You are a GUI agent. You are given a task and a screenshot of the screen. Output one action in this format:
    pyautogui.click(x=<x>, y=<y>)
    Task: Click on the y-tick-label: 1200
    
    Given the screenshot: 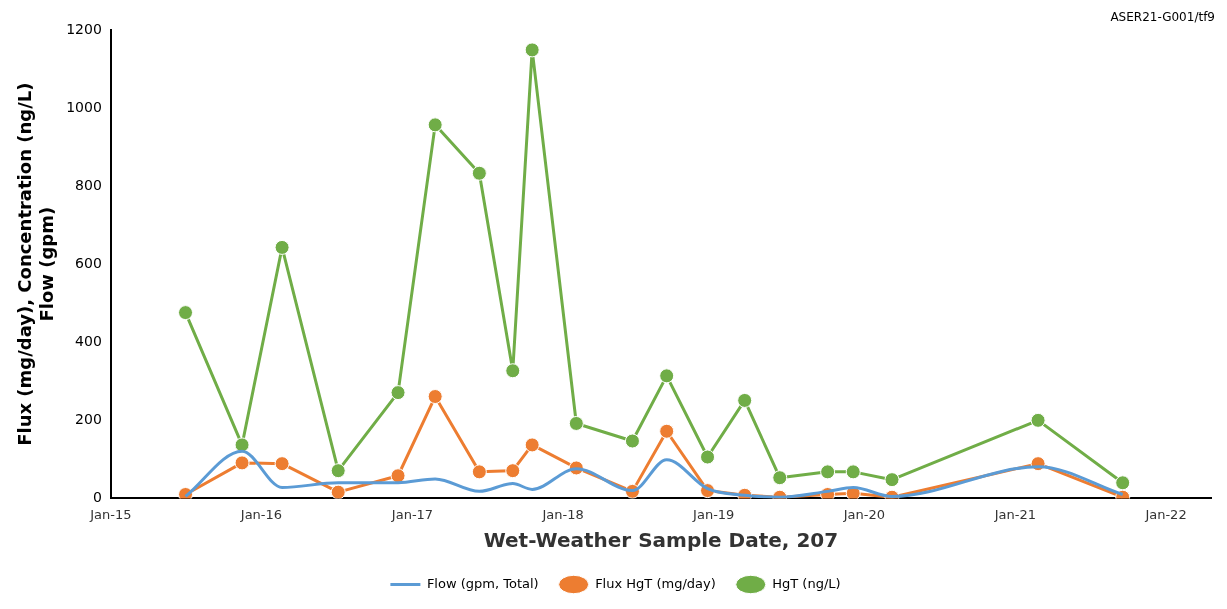 What is the action you would take?
    pyautogui.click(x=84, y=28)
    